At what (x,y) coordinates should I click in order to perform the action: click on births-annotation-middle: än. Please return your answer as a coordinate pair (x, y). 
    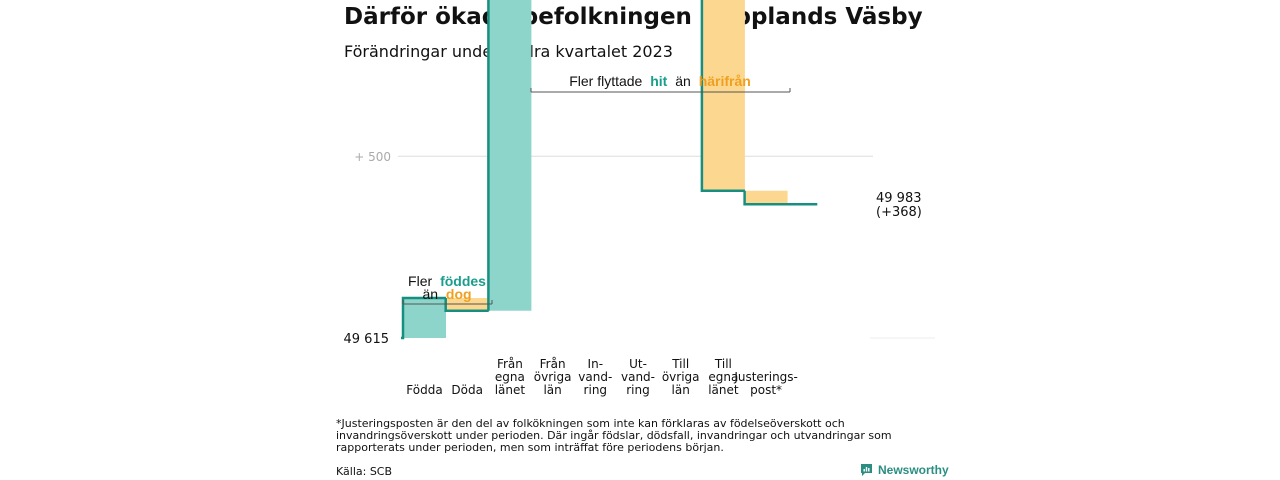
    Looking at the image, I should click on (430, 294).